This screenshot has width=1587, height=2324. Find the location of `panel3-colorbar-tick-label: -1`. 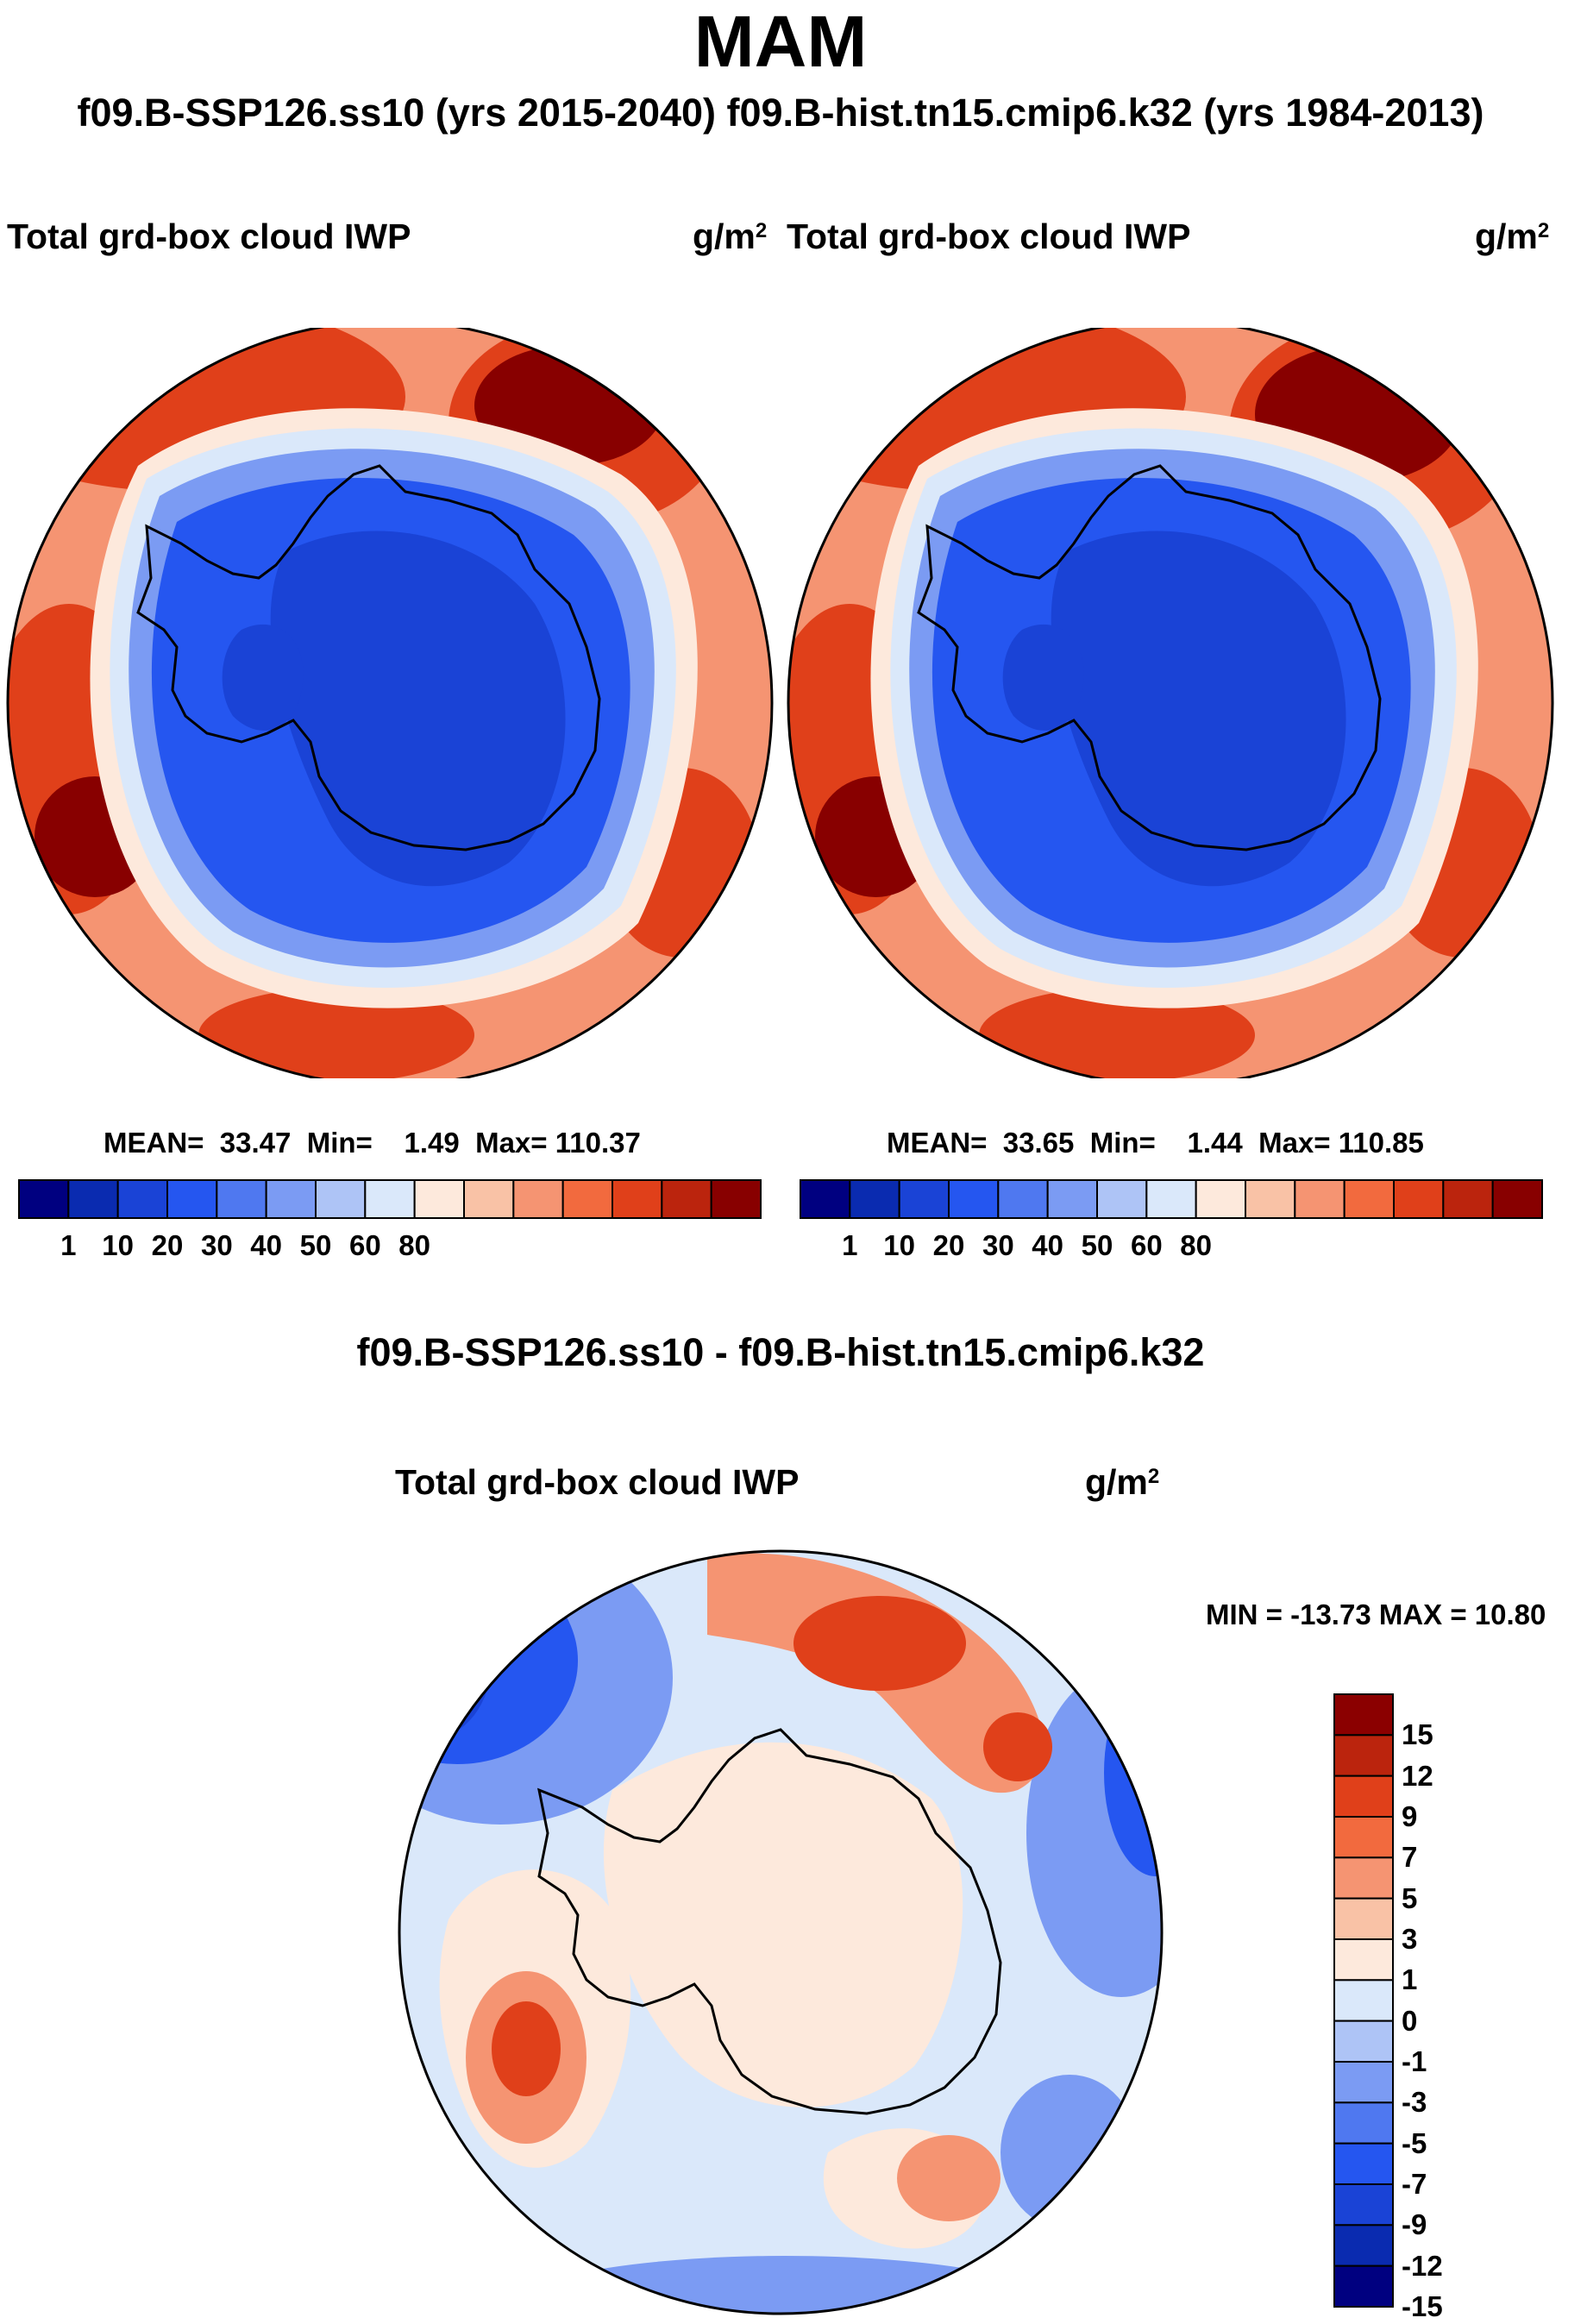

panel3-colorbar-tick-label: -1 is located at coordinates (1414, 2061).